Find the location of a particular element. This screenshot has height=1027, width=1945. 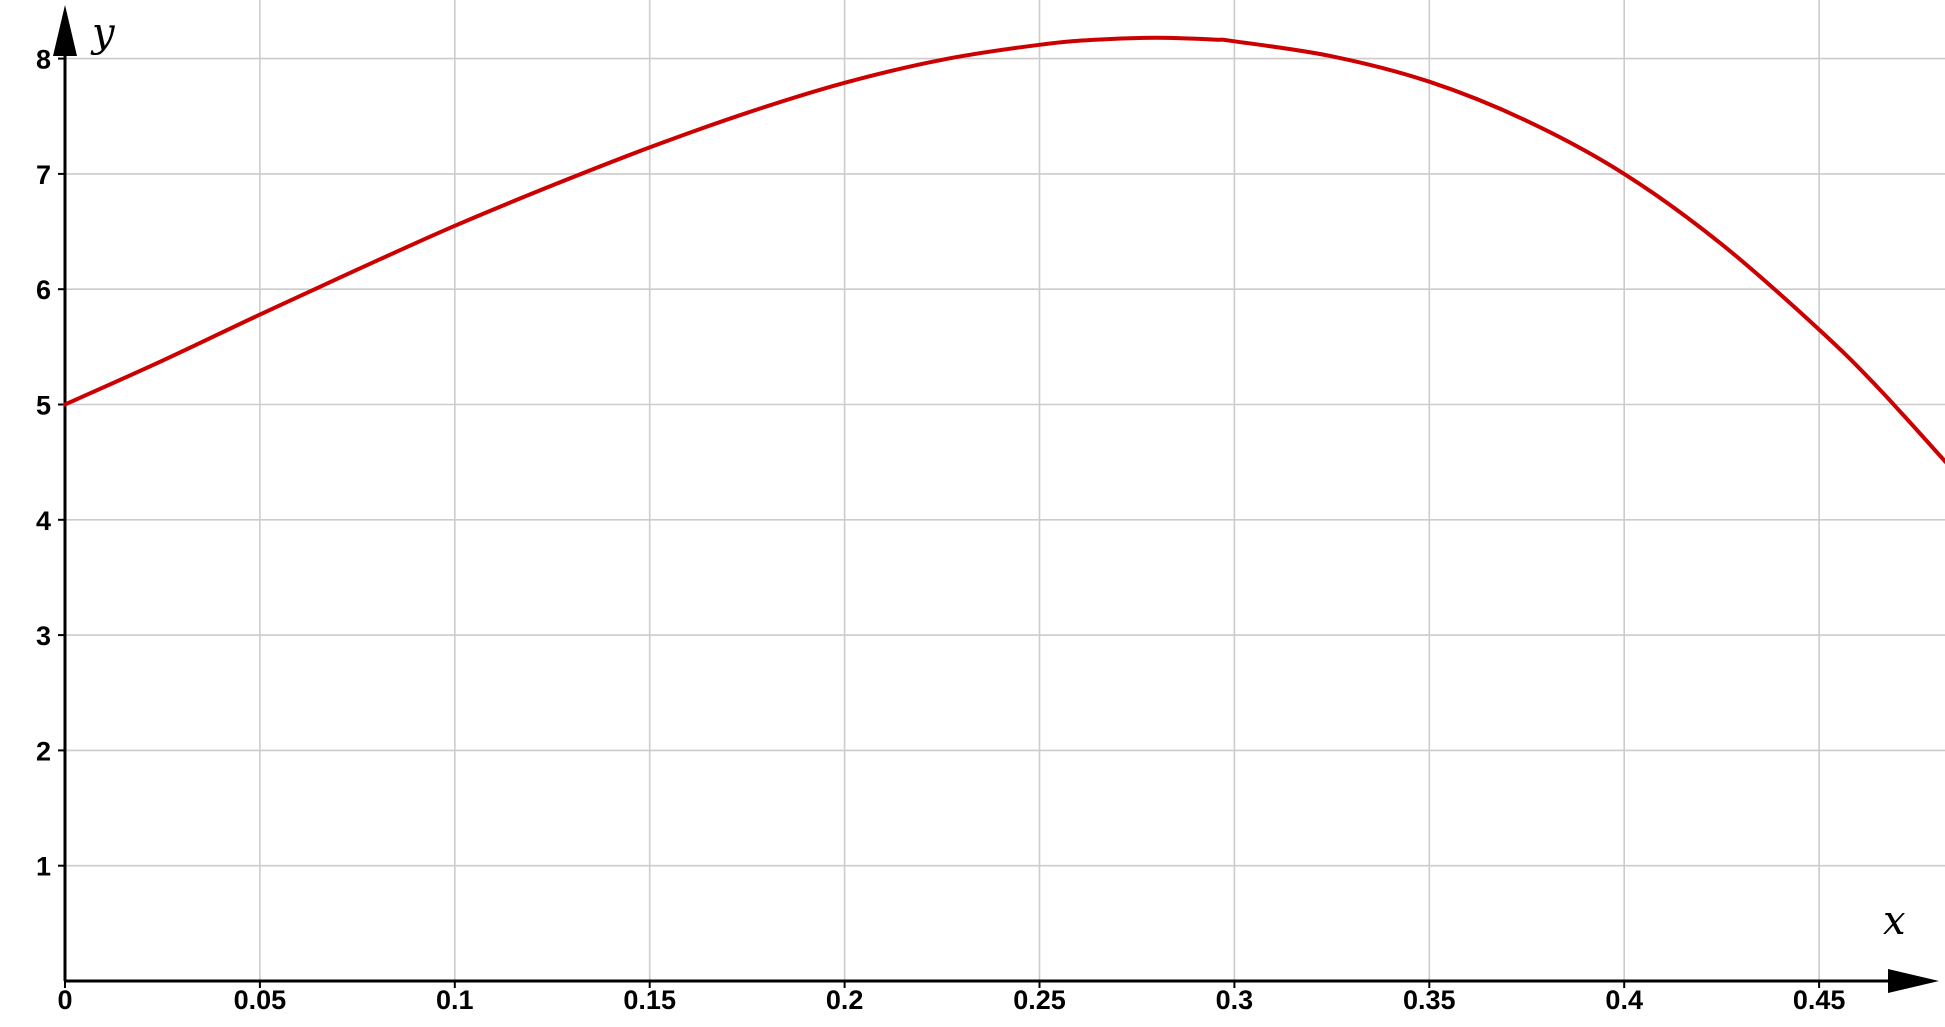

x-tick-label: 0.35 is located at coordinates (1429, 1000).